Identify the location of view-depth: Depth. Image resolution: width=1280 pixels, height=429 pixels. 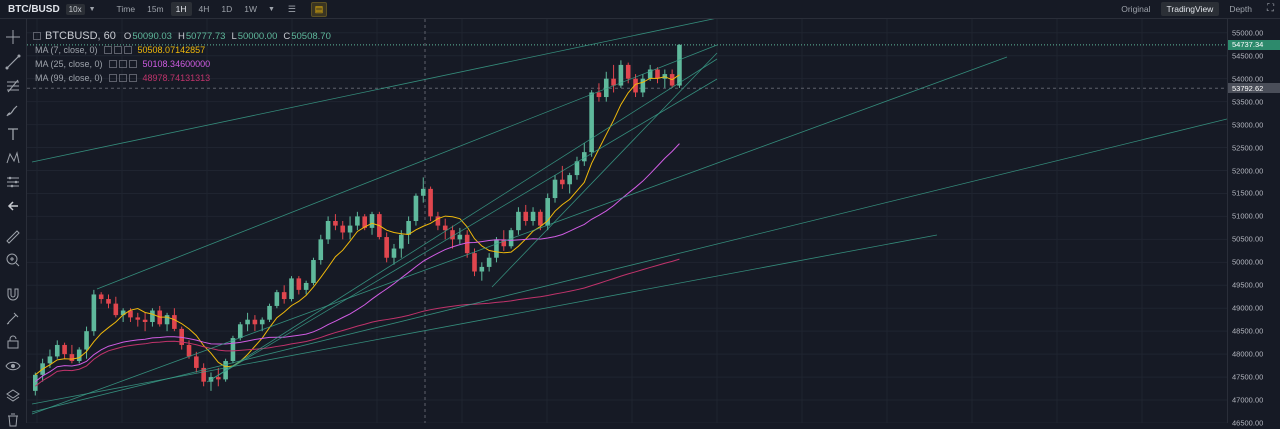
(1240, 9).